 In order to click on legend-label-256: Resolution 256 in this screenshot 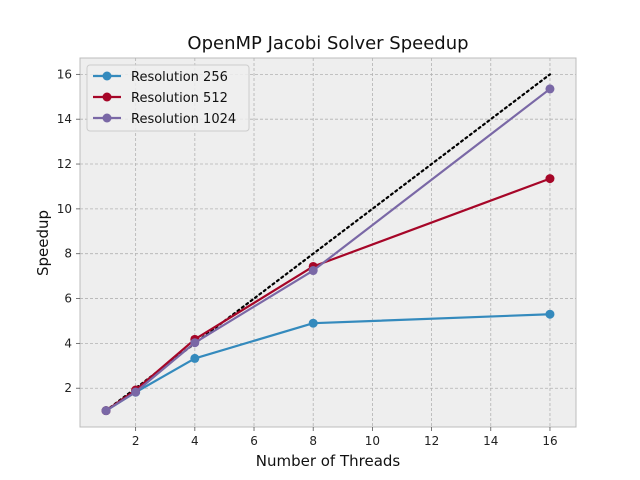, I will do `click(179, 77)`.